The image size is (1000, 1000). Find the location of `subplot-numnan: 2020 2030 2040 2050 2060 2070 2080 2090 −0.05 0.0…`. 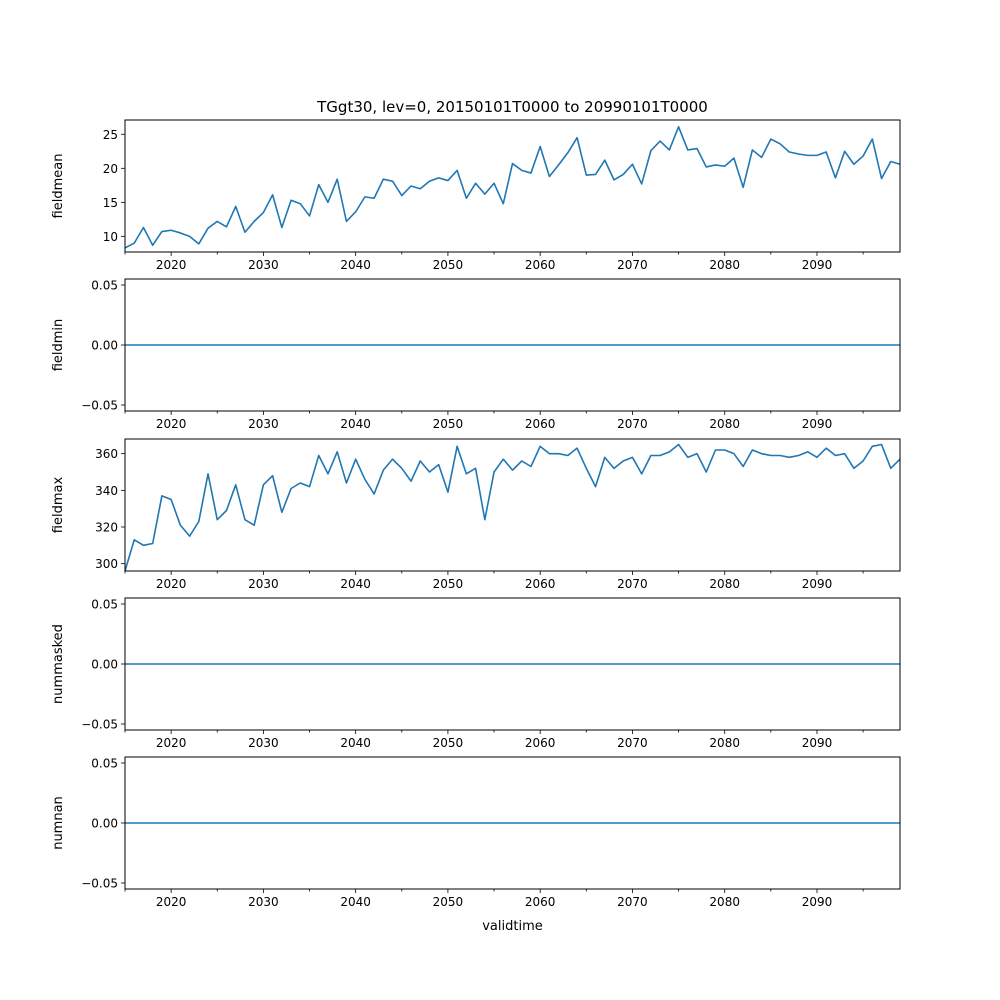

subplot-numnan: 2020 2030 2040 2050 2060 2070 2080 2090 −0.05 0.0… is located at coordinates (476, 832).